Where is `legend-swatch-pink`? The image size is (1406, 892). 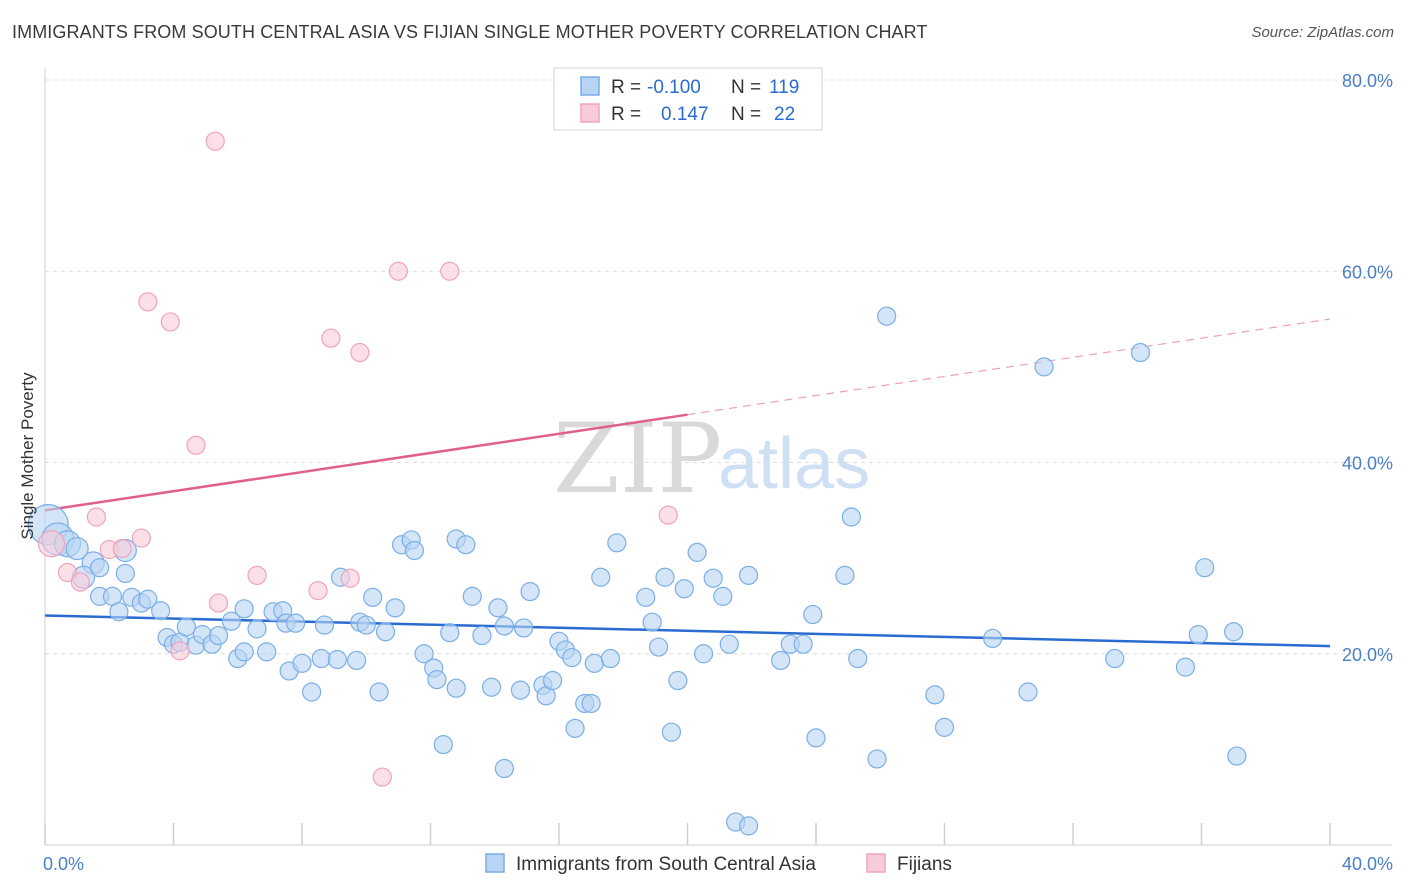
legend-swatch-pink is located at coordinates (590, 113).